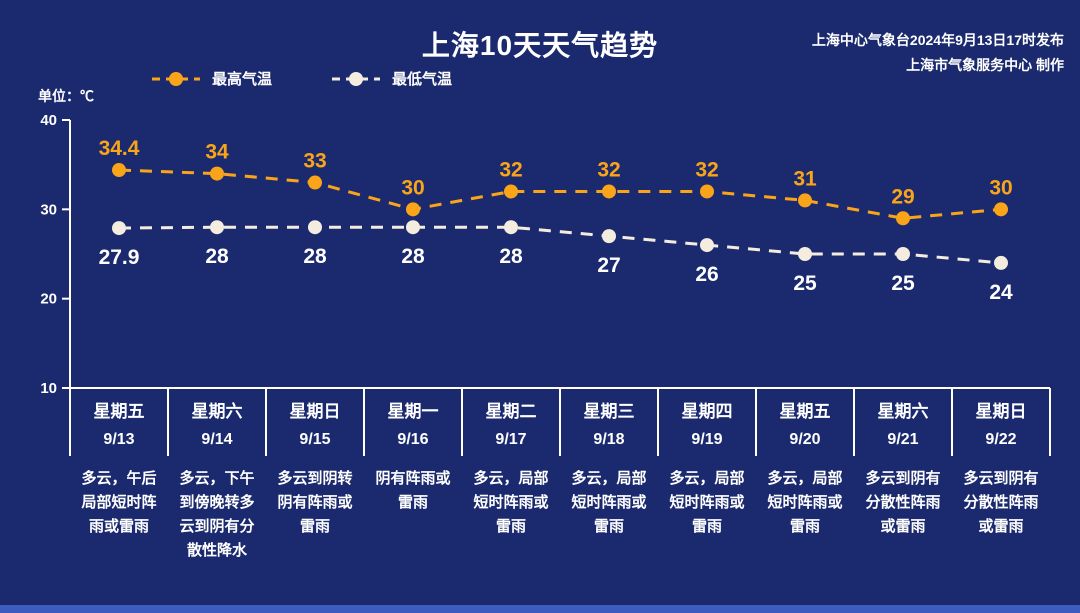  What do you see at coordinates (902, 196) in the screenshot?
I see `max-temp-value-label: 29` at bounding box center [902, 196].